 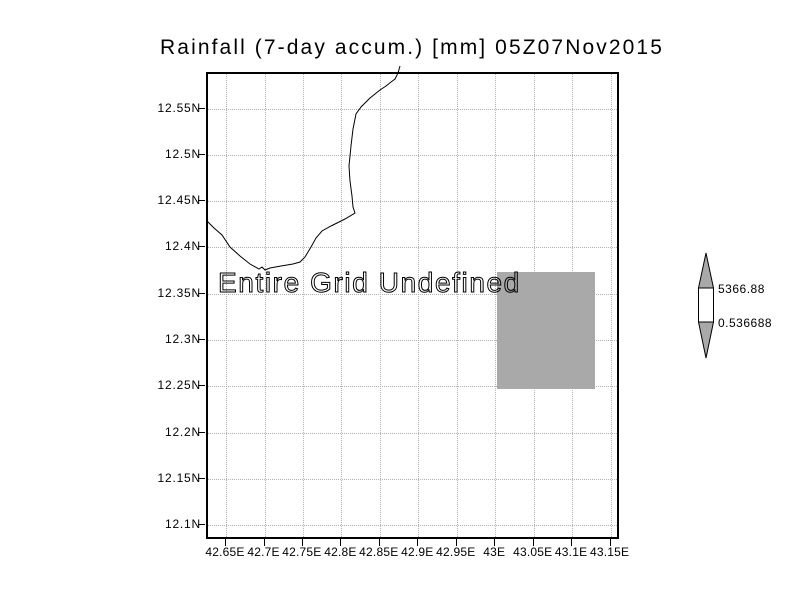 I want to click on y-axis-tick-label: 12.3N, so click(x=182, y=339).